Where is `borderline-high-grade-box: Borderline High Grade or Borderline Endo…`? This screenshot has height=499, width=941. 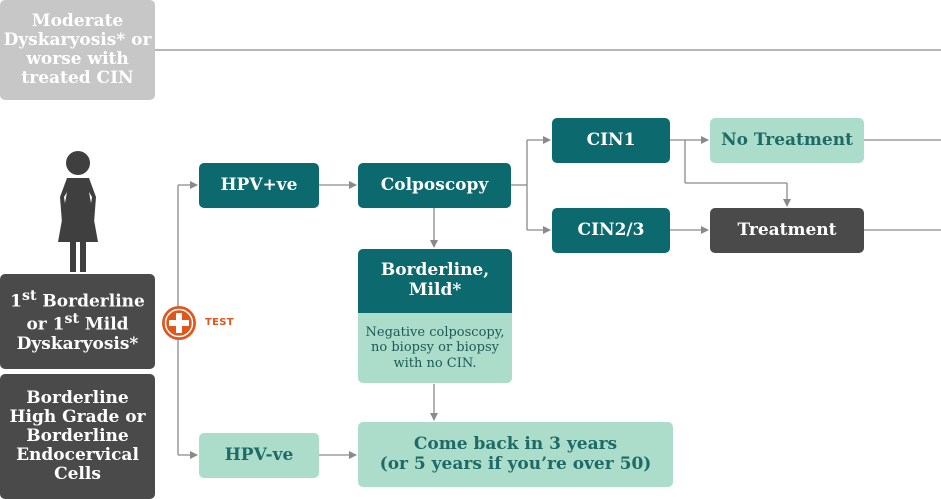 borderline-high-grade-box: Borderline High Grade or Borderline Endo… is located at coordinates (77, 436).